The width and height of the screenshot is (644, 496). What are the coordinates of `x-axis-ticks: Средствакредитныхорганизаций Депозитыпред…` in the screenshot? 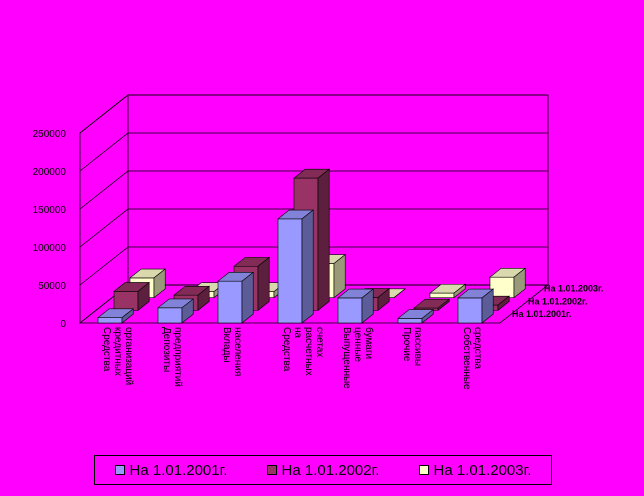 It's located at (292, 358).